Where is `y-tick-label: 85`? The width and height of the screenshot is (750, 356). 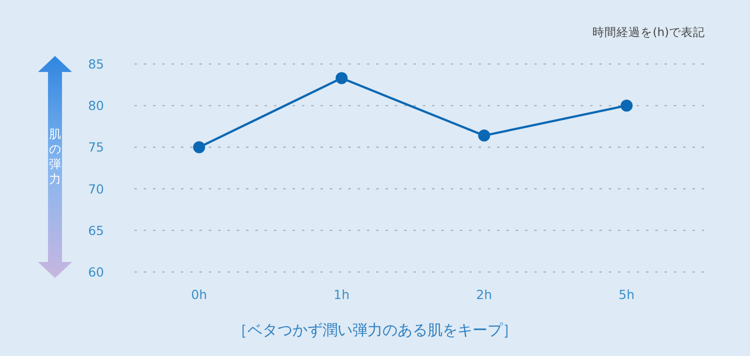 y-tick-label: 85 is located at coordinates (96, 64).